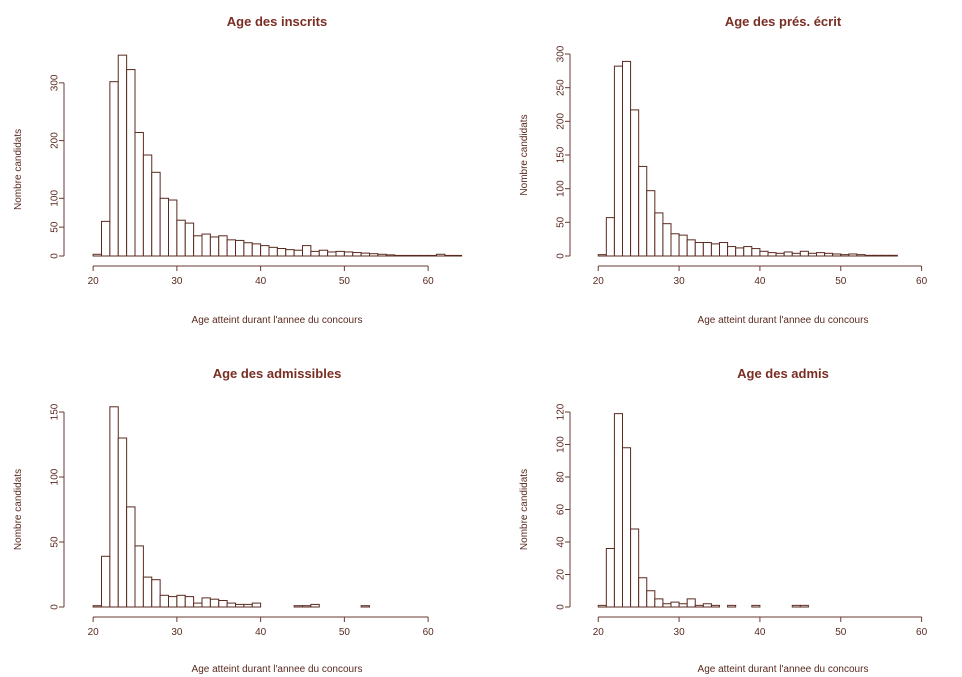  Describe the element at coordinates (561, 87) in the screenshot. I see `y-tick-label: 250` at that location.